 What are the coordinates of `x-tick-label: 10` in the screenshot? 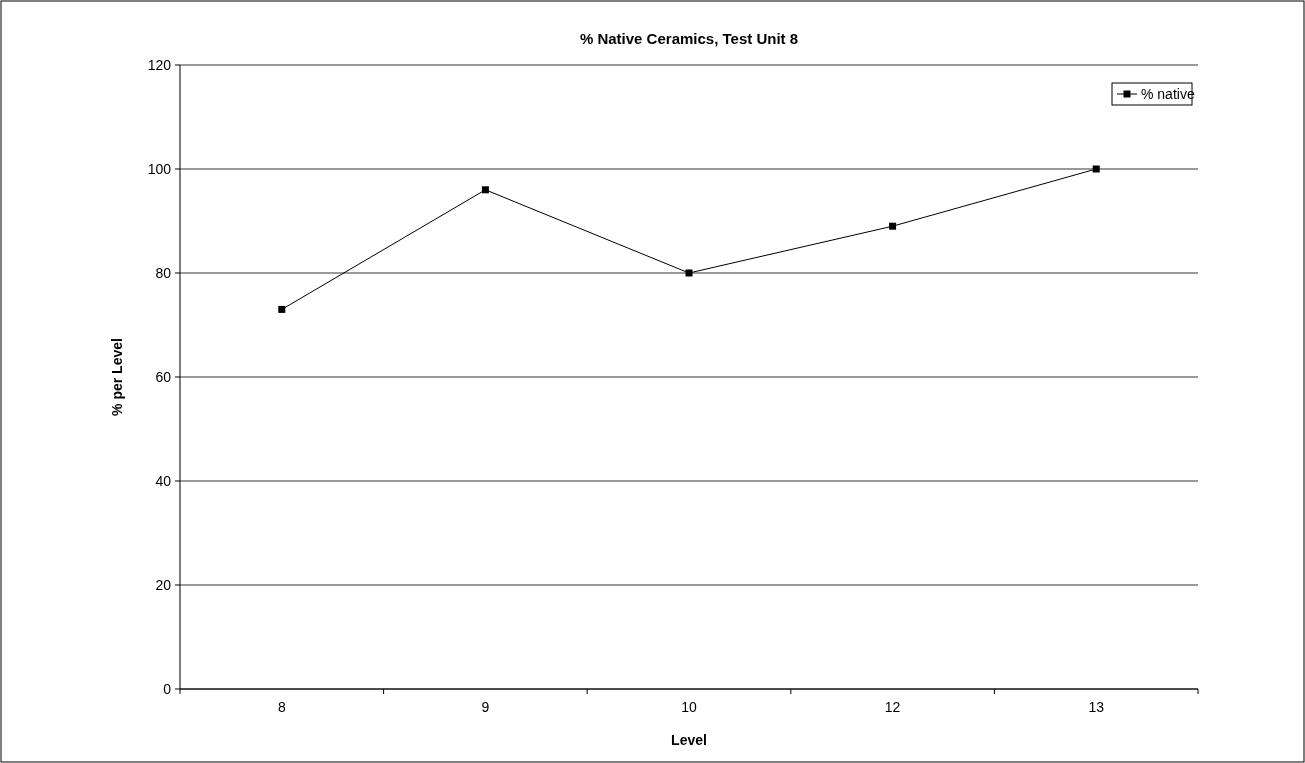 It's located at (689, 707).